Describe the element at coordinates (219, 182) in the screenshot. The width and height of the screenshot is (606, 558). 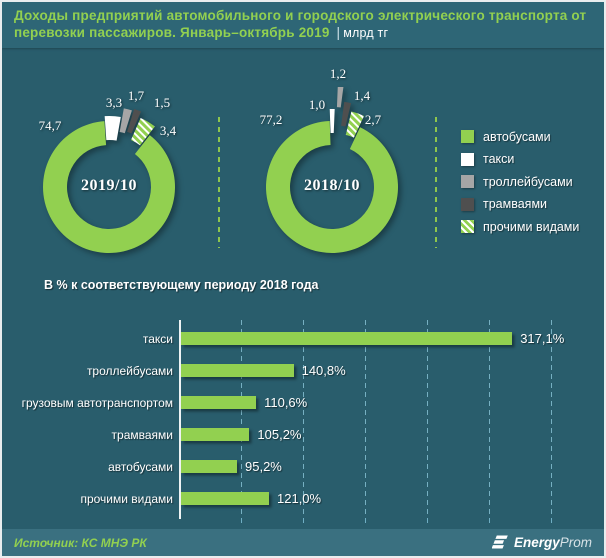
I see `dashed-separator-left` at that location.